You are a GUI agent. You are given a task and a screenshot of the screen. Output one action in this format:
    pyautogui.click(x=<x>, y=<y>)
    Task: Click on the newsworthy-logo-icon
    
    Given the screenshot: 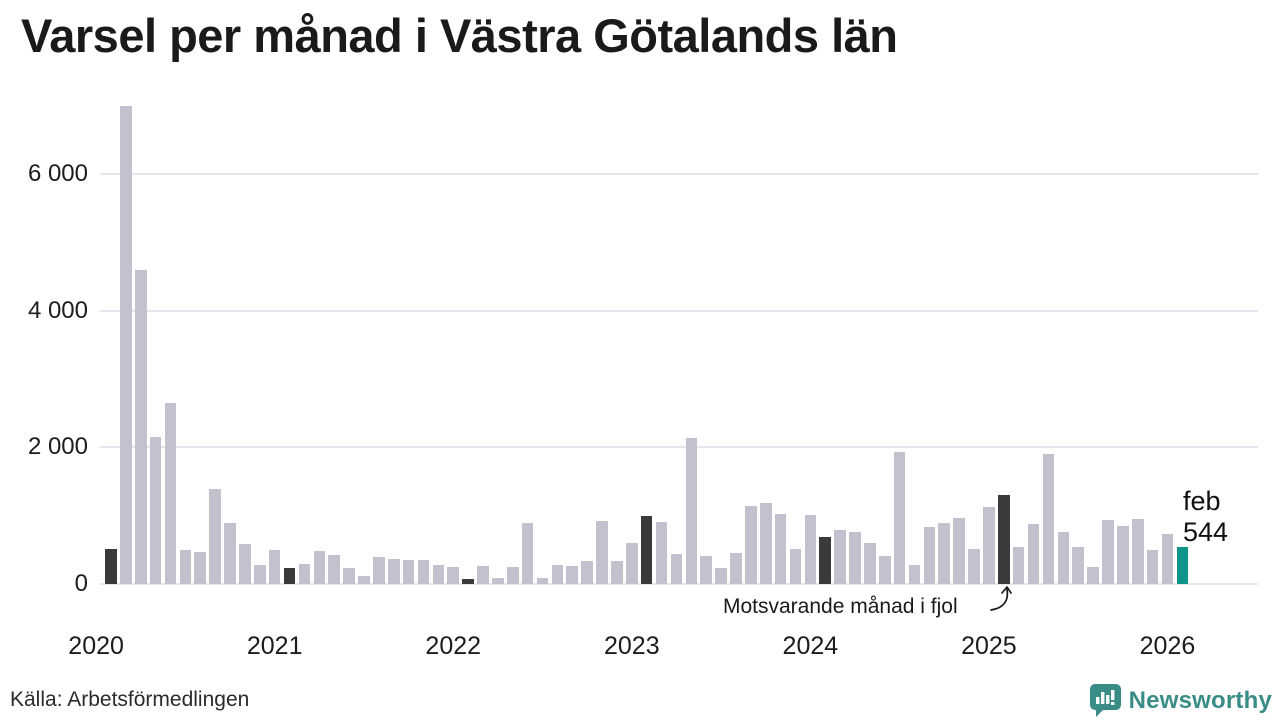 What is the action you would take?
    pyautogui.click(x=1105, y=700)
    